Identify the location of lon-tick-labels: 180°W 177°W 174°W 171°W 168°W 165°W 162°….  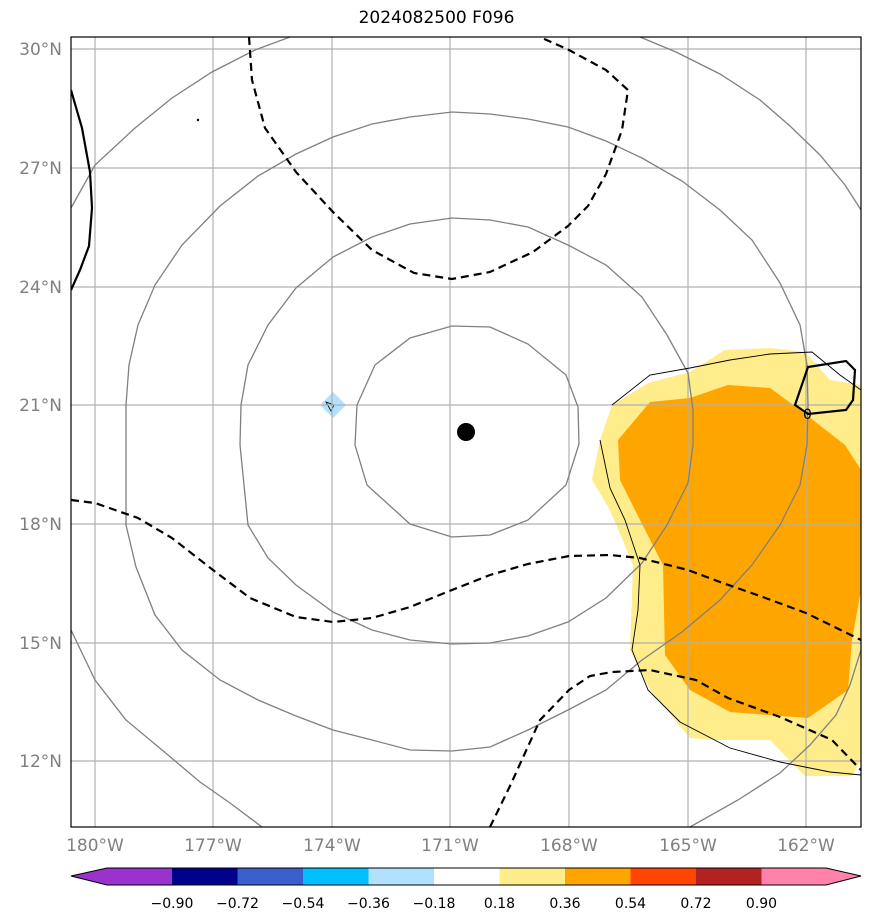
(450, 846).